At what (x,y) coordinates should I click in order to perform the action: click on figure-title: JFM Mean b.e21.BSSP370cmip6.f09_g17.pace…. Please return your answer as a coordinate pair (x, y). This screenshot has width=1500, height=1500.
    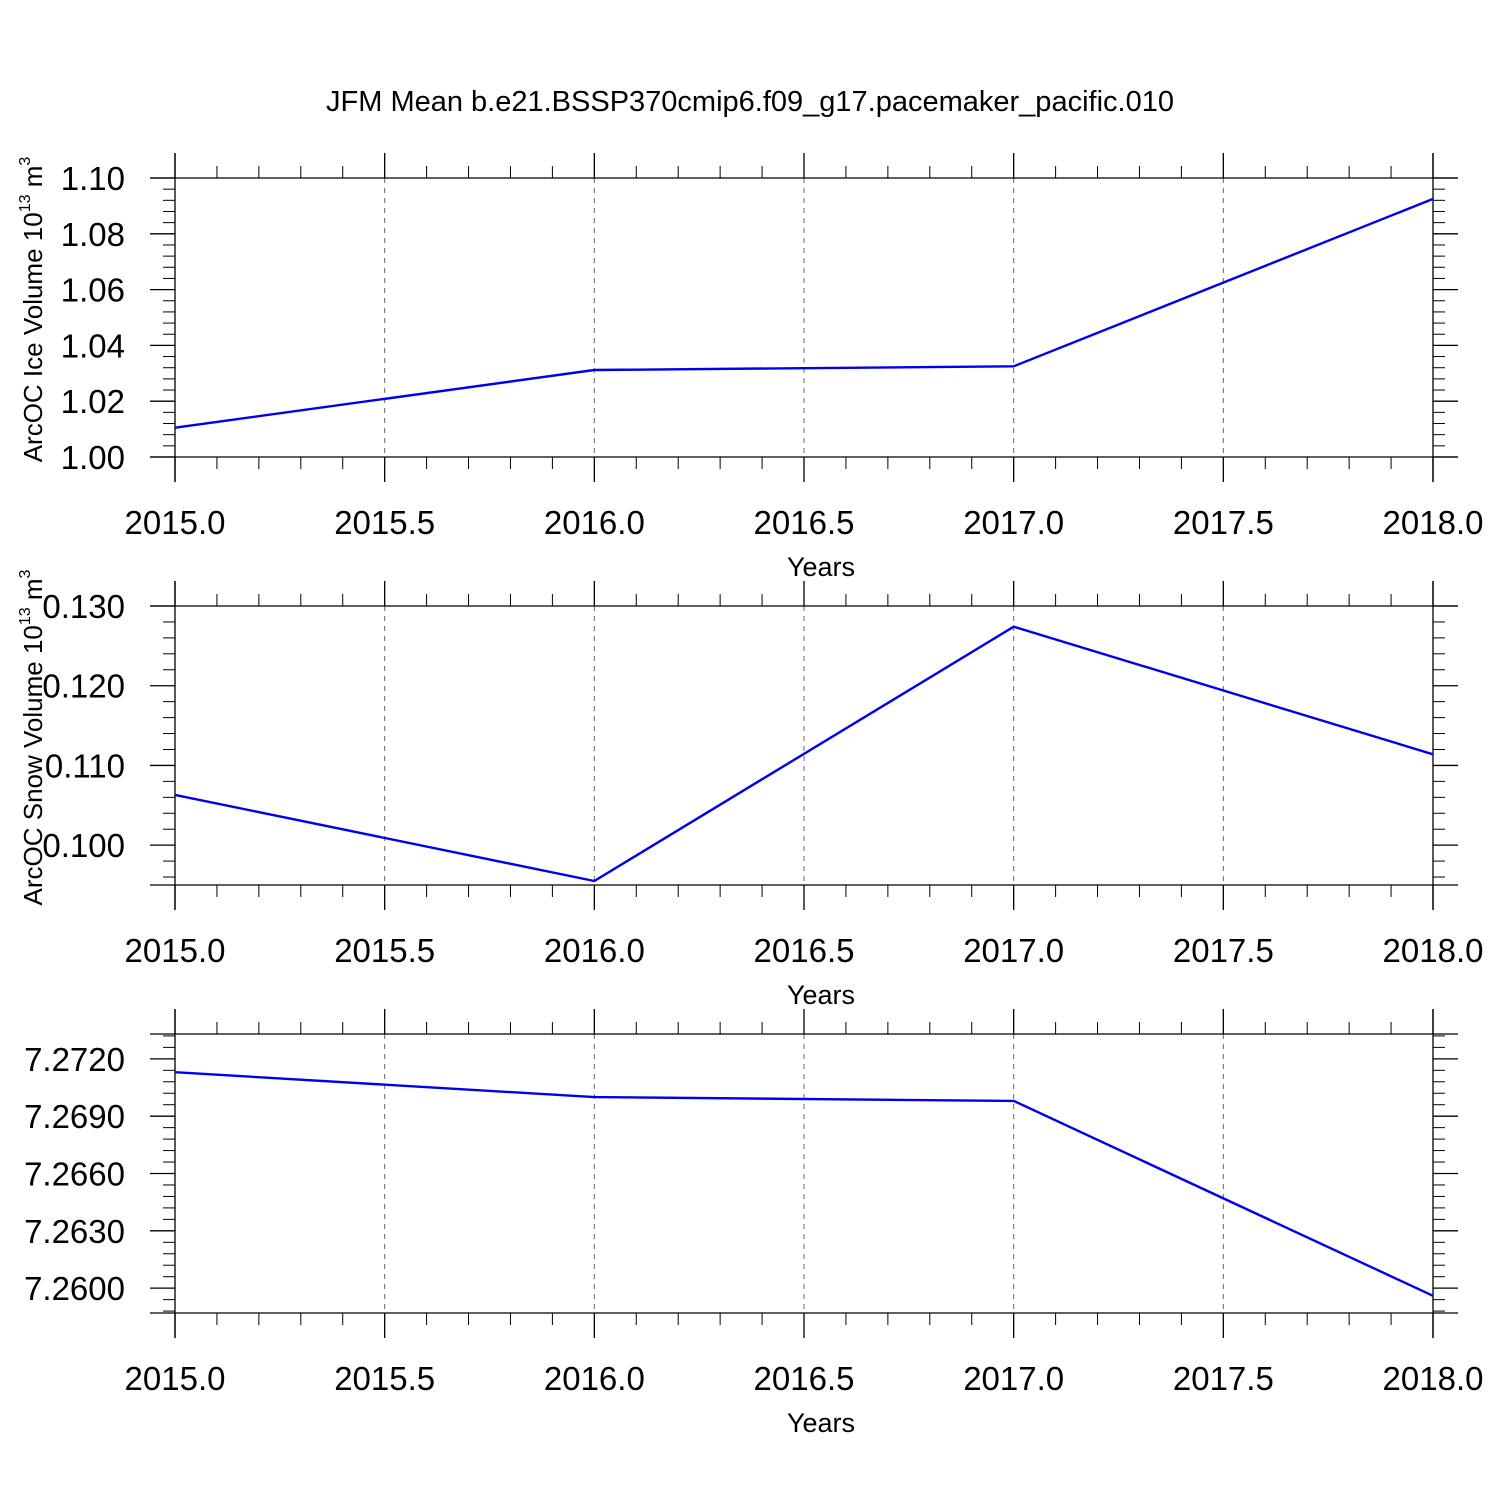
    Looking at the image, I should click on (750, 102).